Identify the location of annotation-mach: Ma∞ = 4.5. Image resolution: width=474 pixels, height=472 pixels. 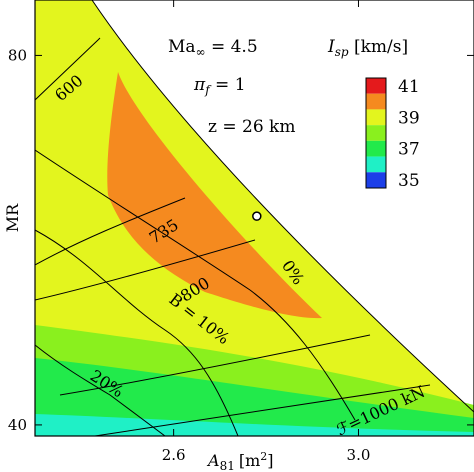
(213, 48).